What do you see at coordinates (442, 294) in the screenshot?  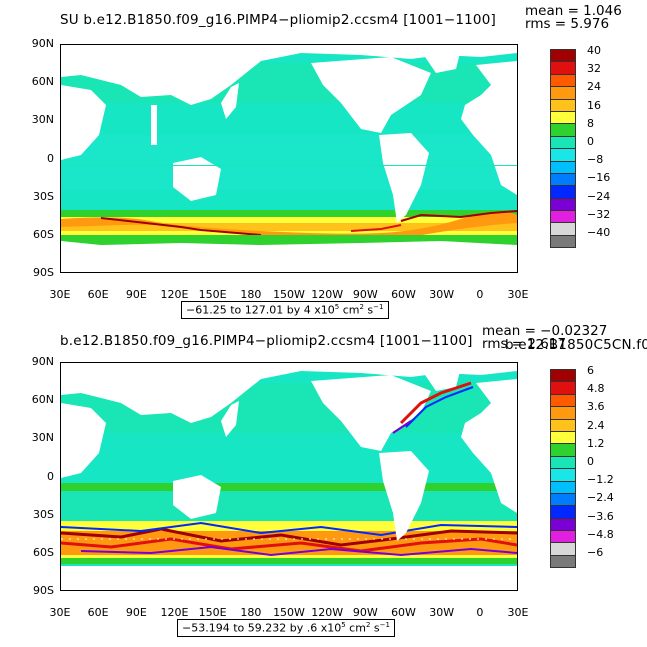 I see `panel1-xtick-10: 30W` at bounding box center [442, 294].